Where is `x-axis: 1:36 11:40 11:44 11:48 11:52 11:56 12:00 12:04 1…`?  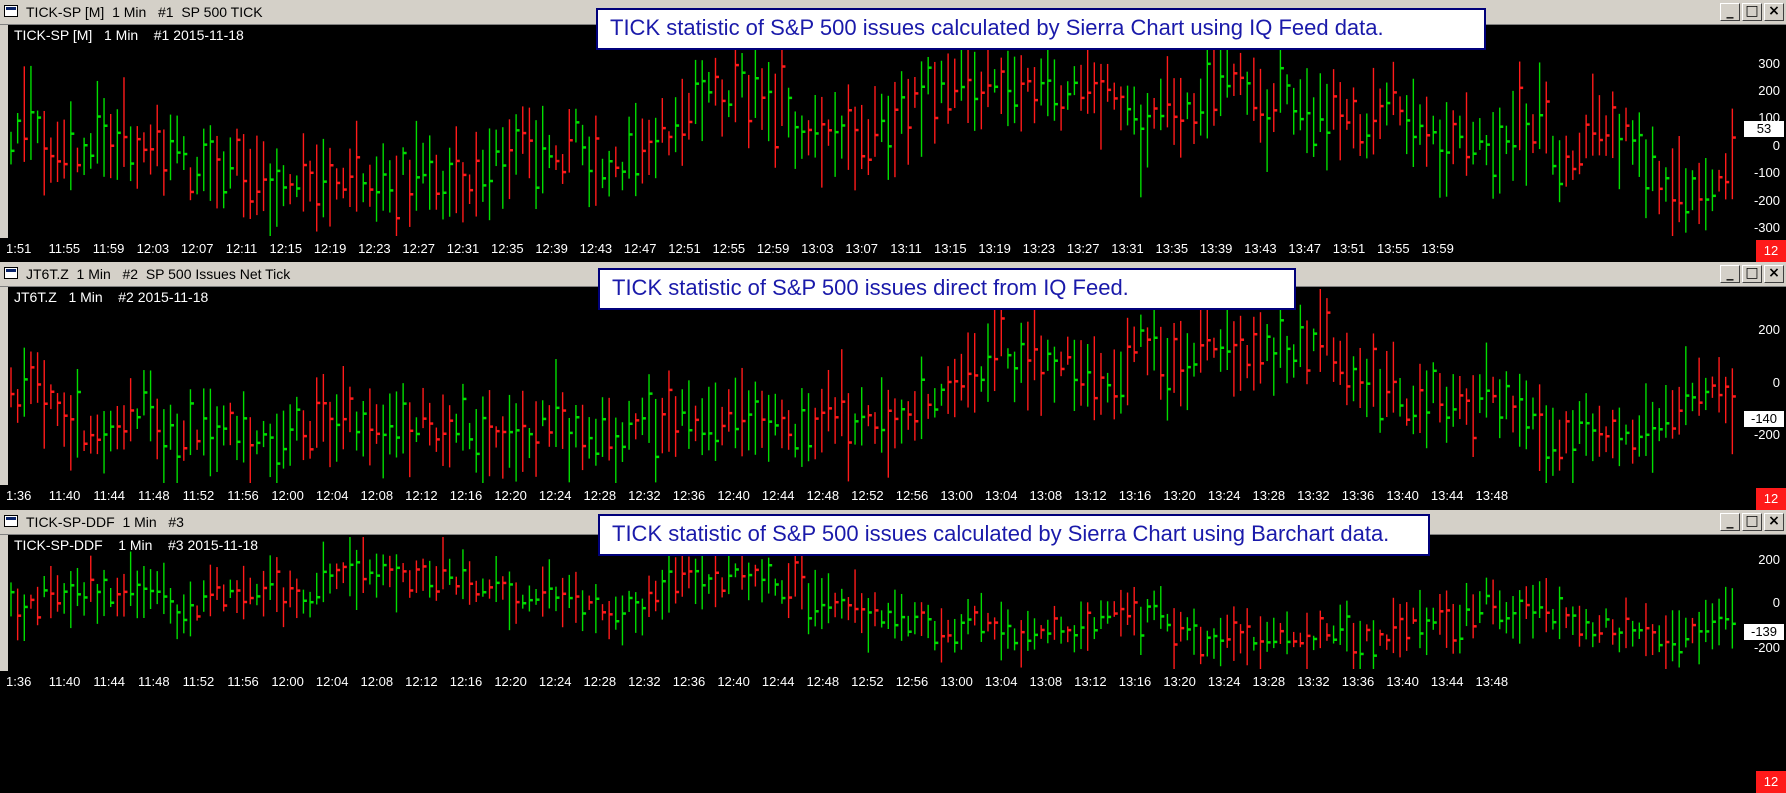
x-axis: 1:36 11:40 11:44 11:48 11:52 11:56 12:00 12:04 1… is located at coordinates (893, 497).